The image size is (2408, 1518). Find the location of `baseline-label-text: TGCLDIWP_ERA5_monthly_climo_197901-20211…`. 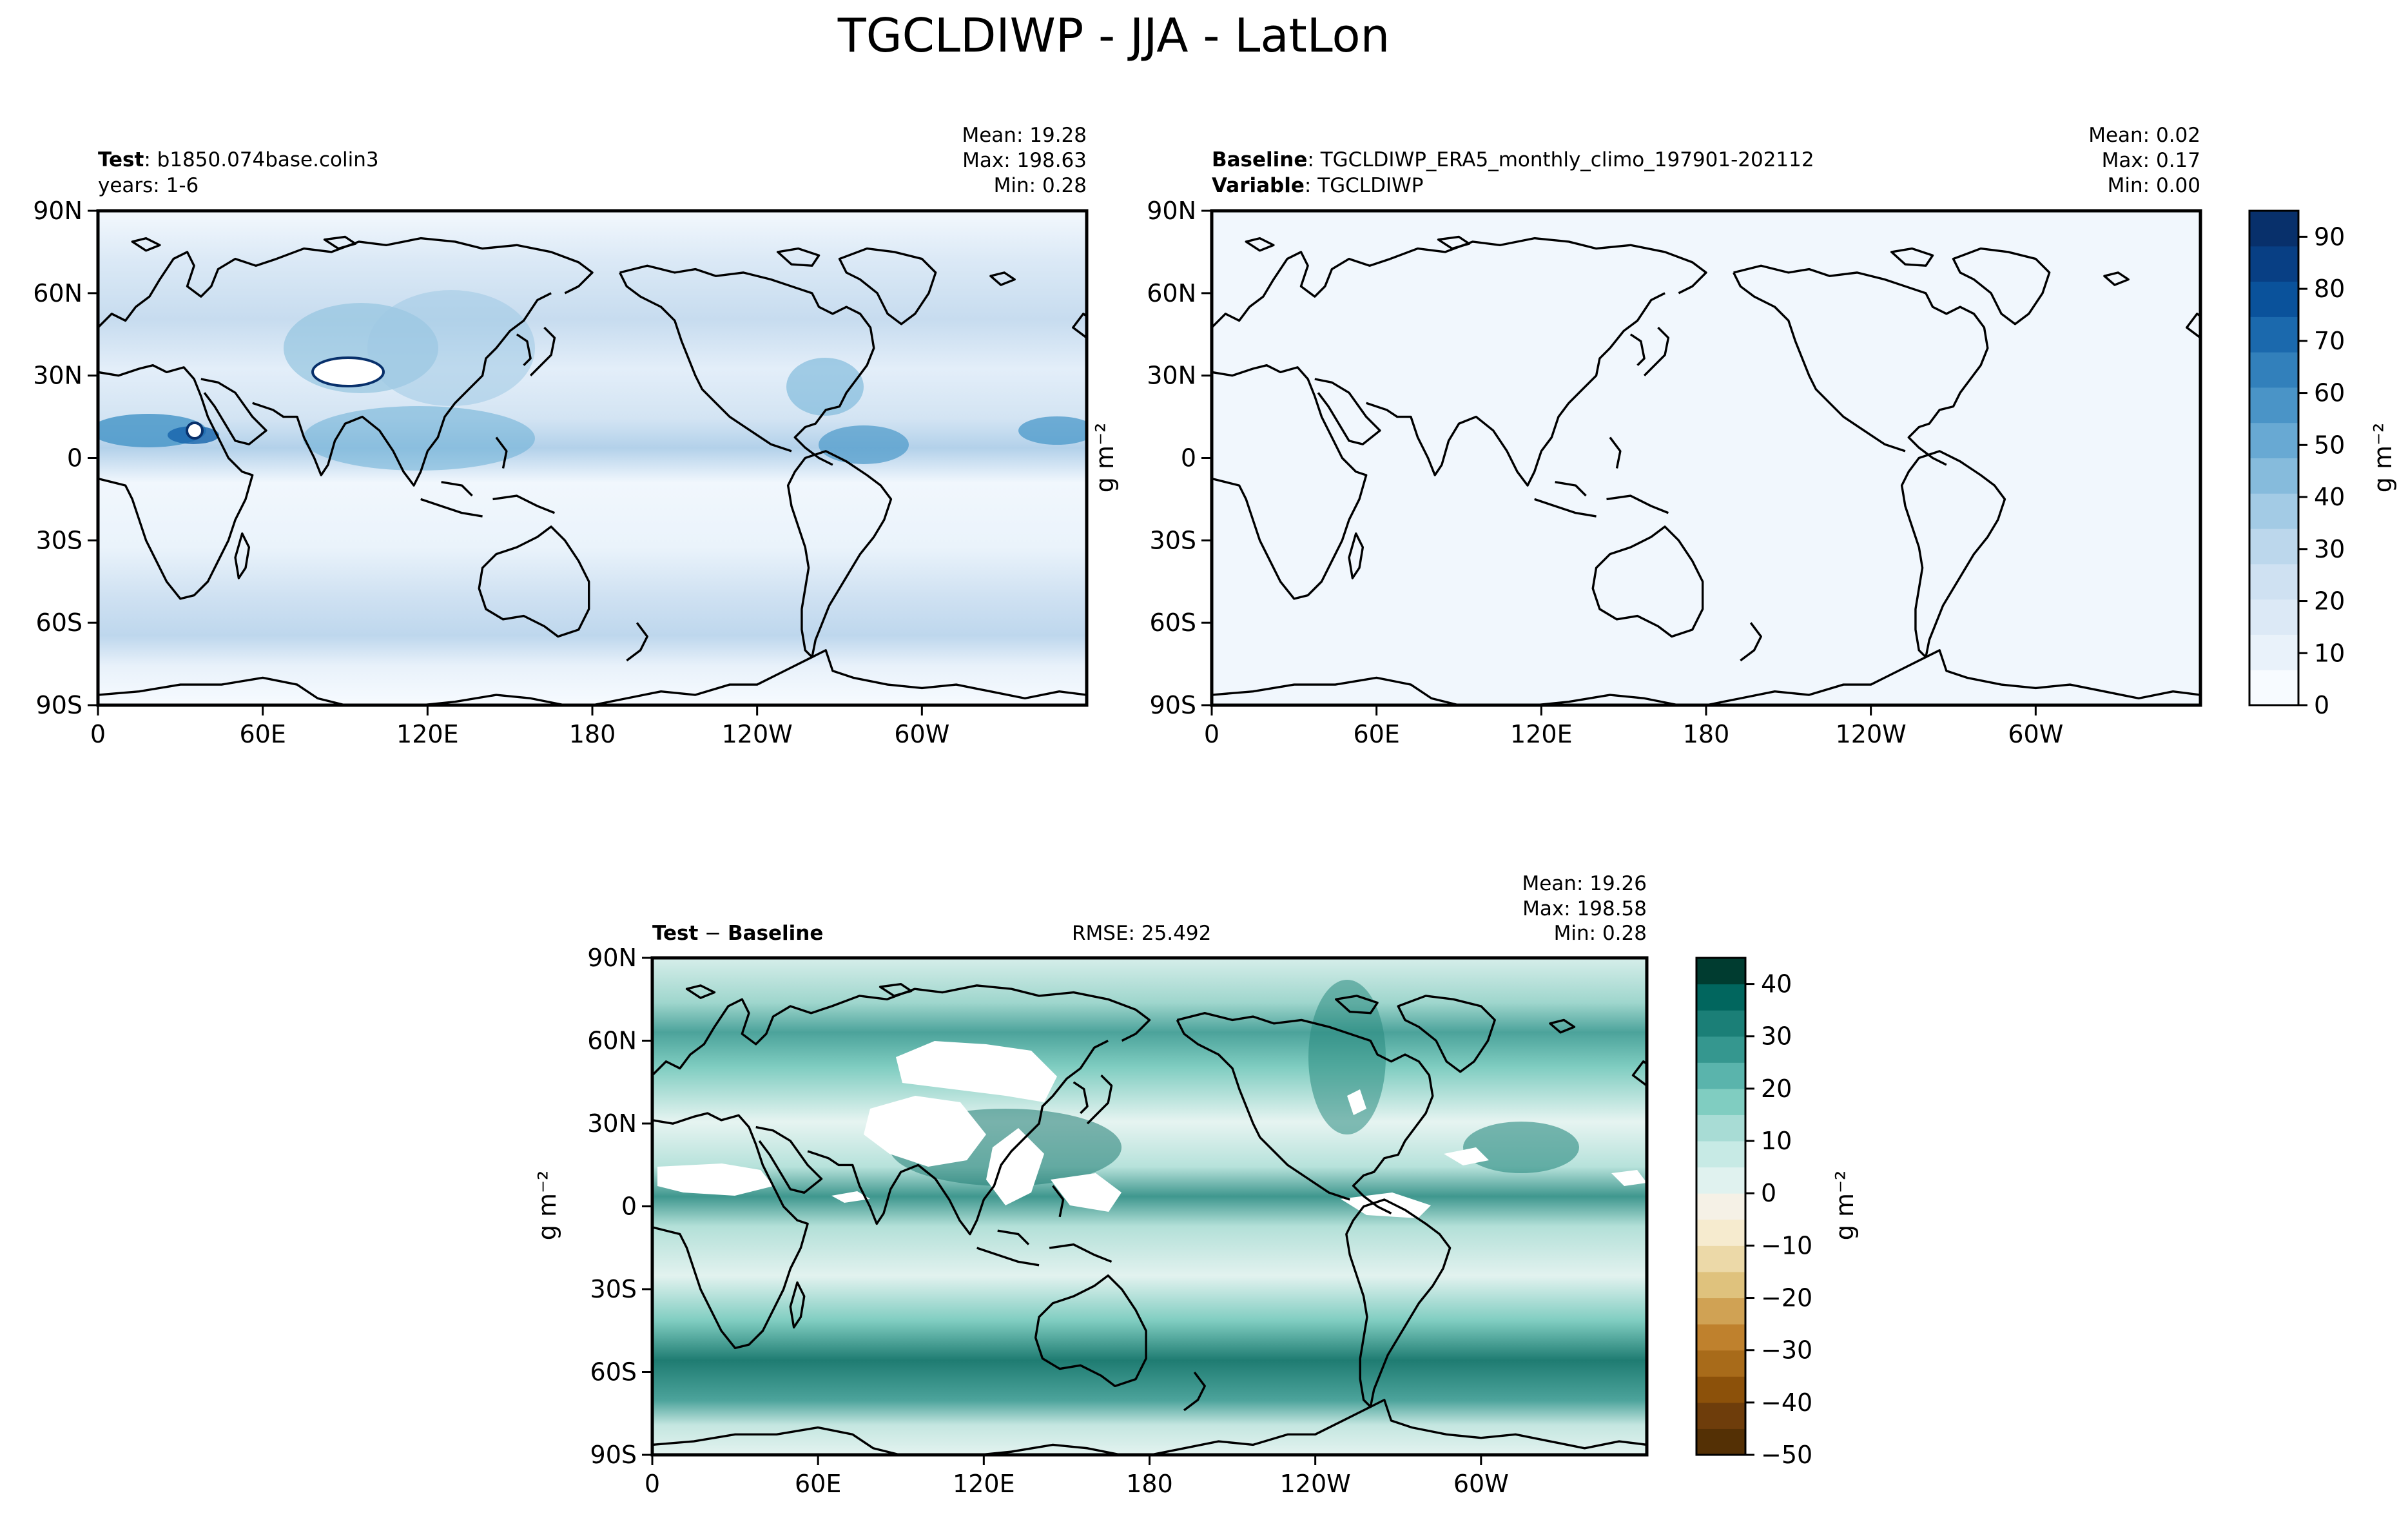

baseline-label-text: TGCLDIWP_ERA5_monthly_climo_197901-20211… is located at coordinates (1567, 159).